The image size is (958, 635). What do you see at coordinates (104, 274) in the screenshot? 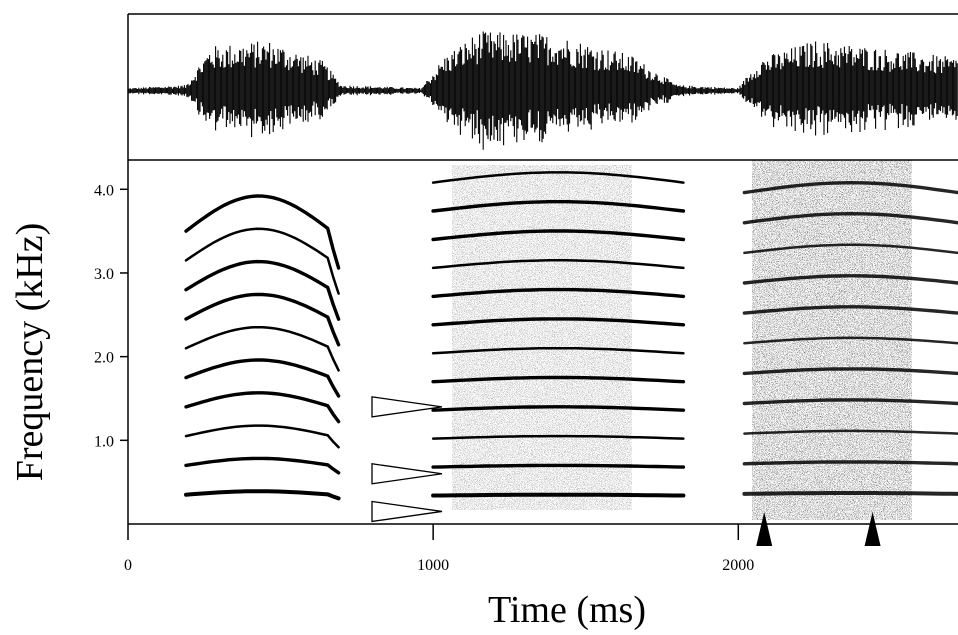
I see `y-tick-label: 3.0` at bounding box center [104, 274].